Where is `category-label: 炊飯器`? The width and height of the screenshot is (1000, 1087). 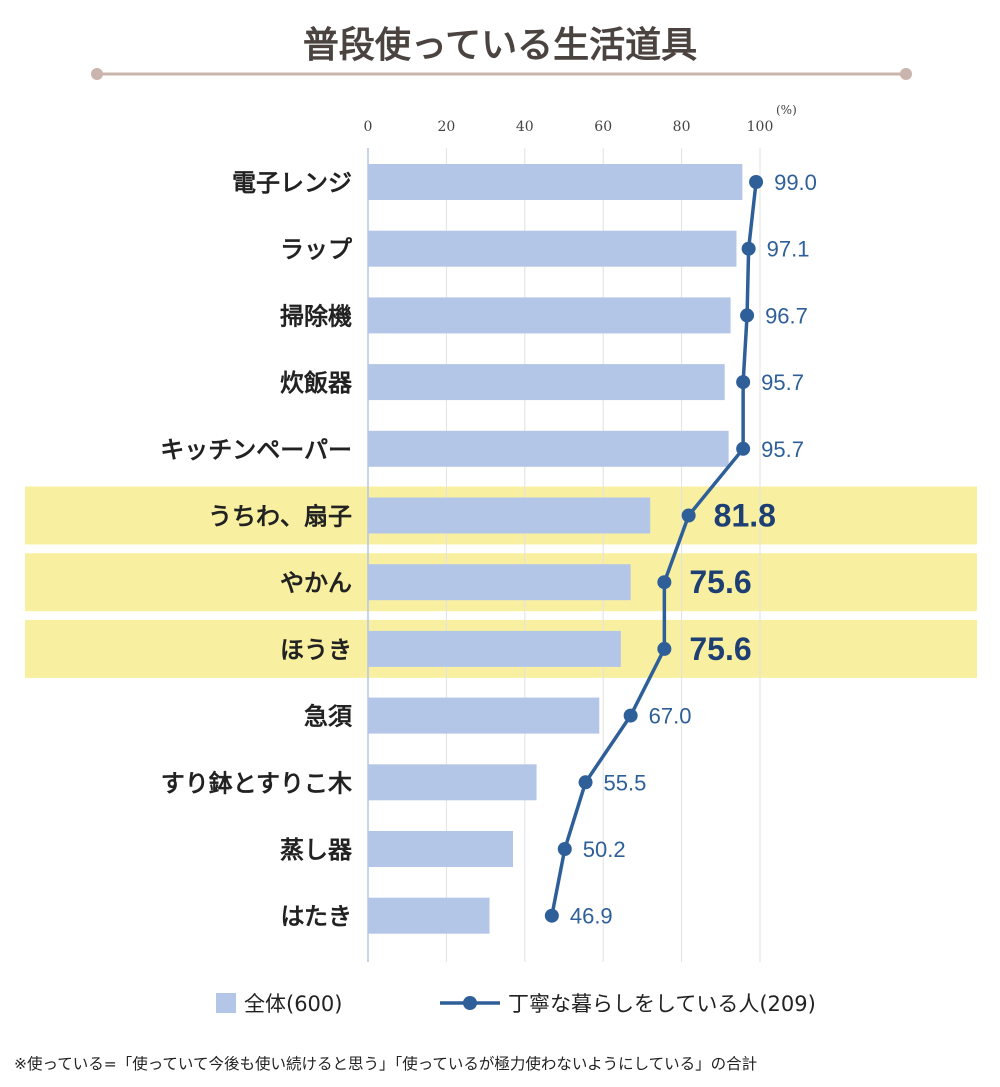
category-label: 炊飯器 is located at coordinates (316, 383).